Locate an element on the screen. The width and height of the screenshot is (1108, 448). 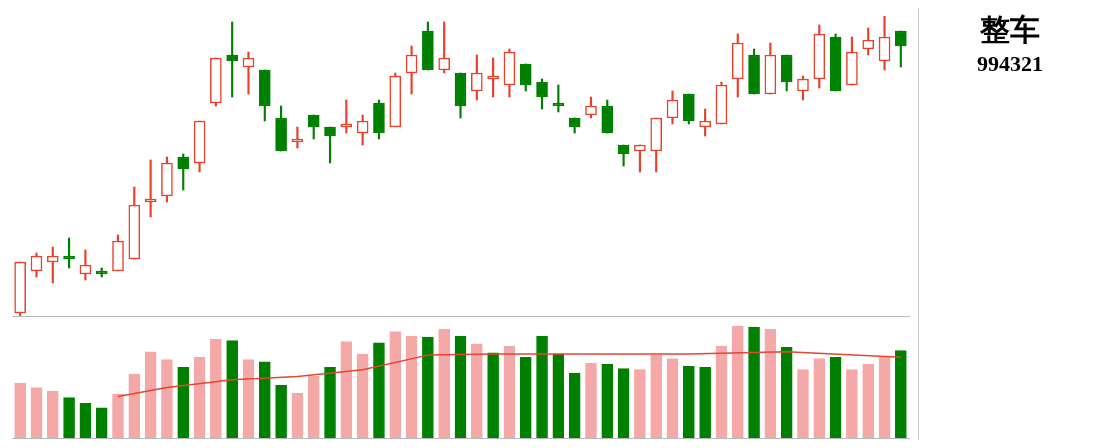
text: 整车 is located at coordinates (1010, 30).